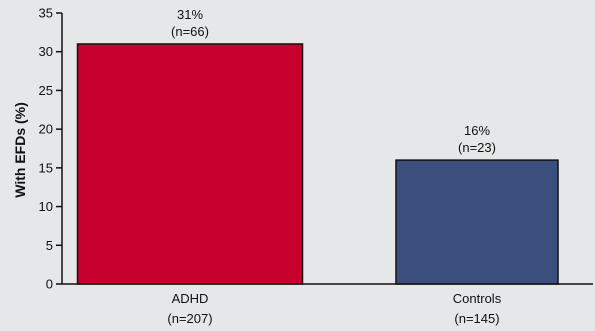 This screenshot has height=331, width=595. What do you see at coordinates (46, 206) in the screenshot?
I see `y-tick-label: 10` at bounding box center [46, 206].